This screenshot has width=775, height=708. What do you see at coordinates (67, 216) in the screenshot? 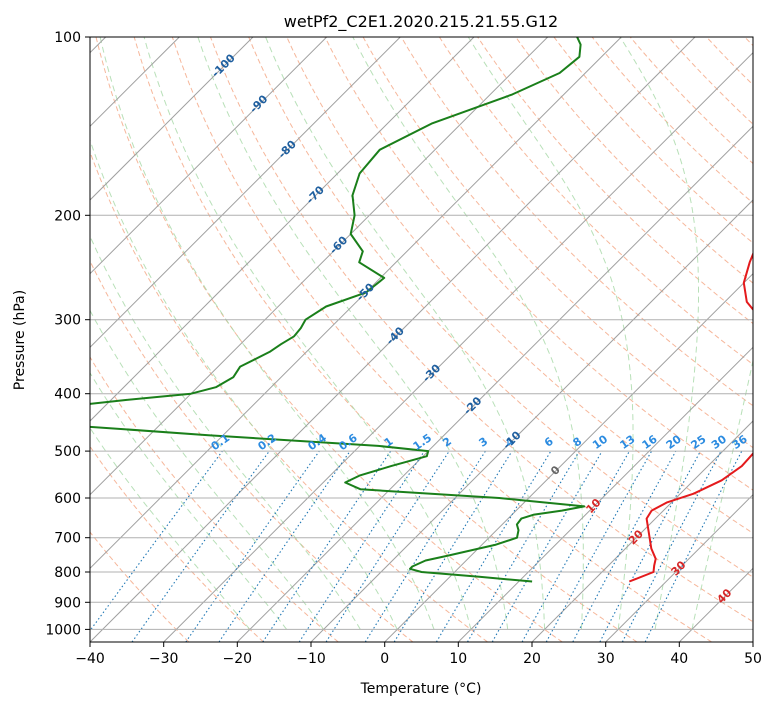
I see `y-tick-label: 200` at bounding box center [67, 216].